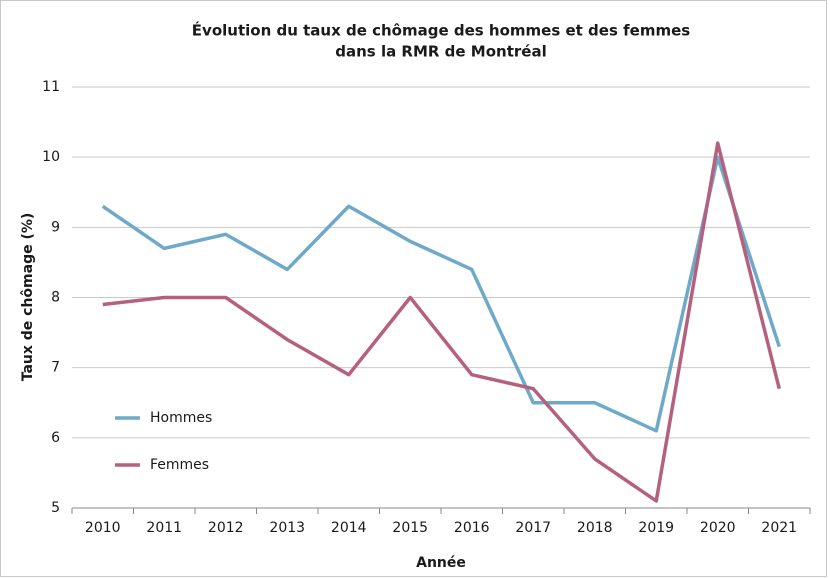 The width and height of the screenshot is (830, 578). Describe the element at coordinates (164, 528) in the screenshot. I see `x-tick-label: 2011` at that location.